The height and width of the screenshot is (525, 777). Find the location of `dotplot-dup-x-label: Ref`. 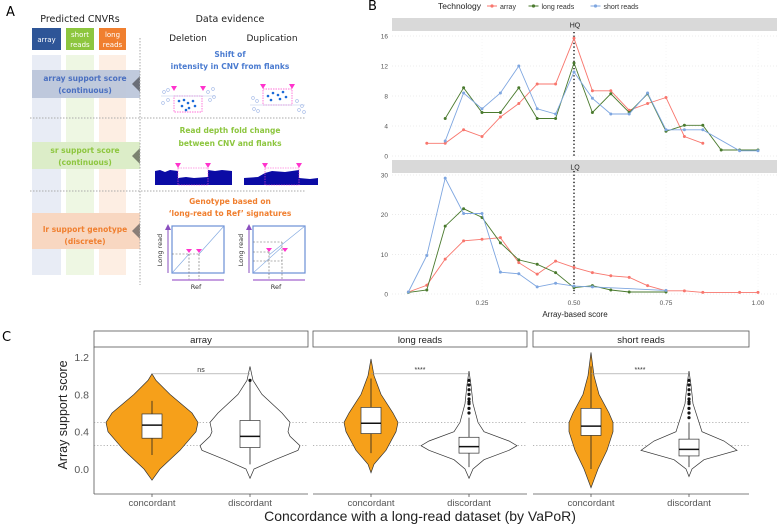

dotplot-dup-x-label: Ref is located at coordinates (276, 287).